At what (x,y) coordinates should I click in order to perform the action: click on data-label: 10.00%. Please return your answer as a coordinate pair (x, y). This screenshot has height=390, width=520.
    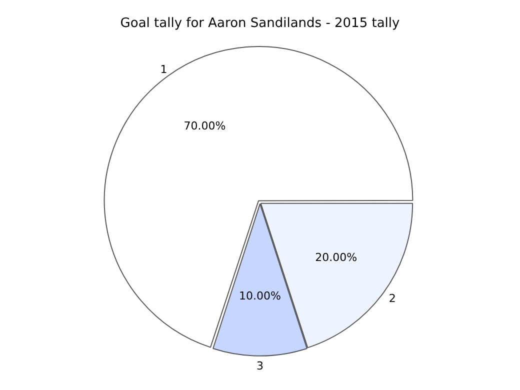
    Looking at the image, I should click on (260, 296).